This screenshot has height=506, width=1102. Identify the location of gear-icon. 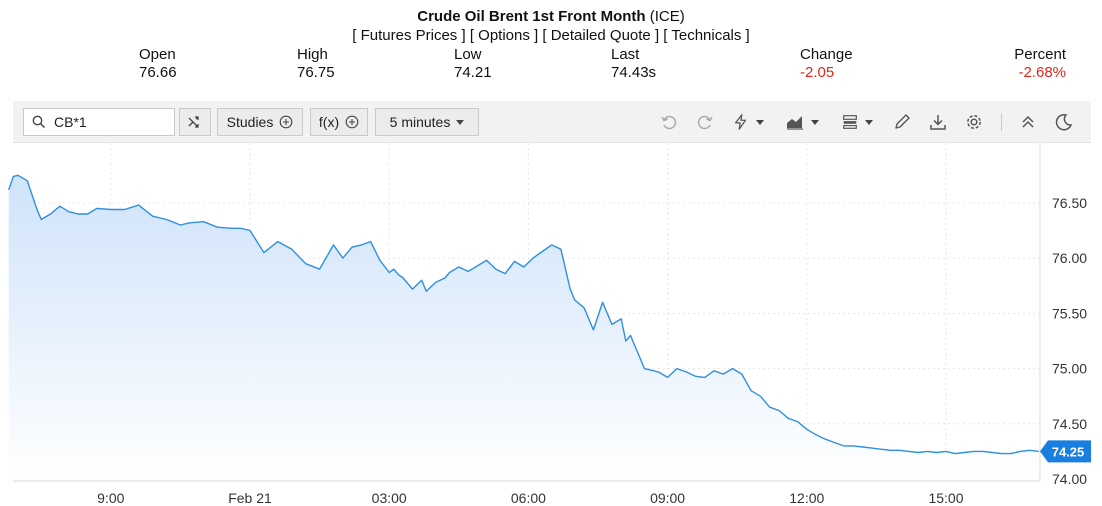
(974, 122).